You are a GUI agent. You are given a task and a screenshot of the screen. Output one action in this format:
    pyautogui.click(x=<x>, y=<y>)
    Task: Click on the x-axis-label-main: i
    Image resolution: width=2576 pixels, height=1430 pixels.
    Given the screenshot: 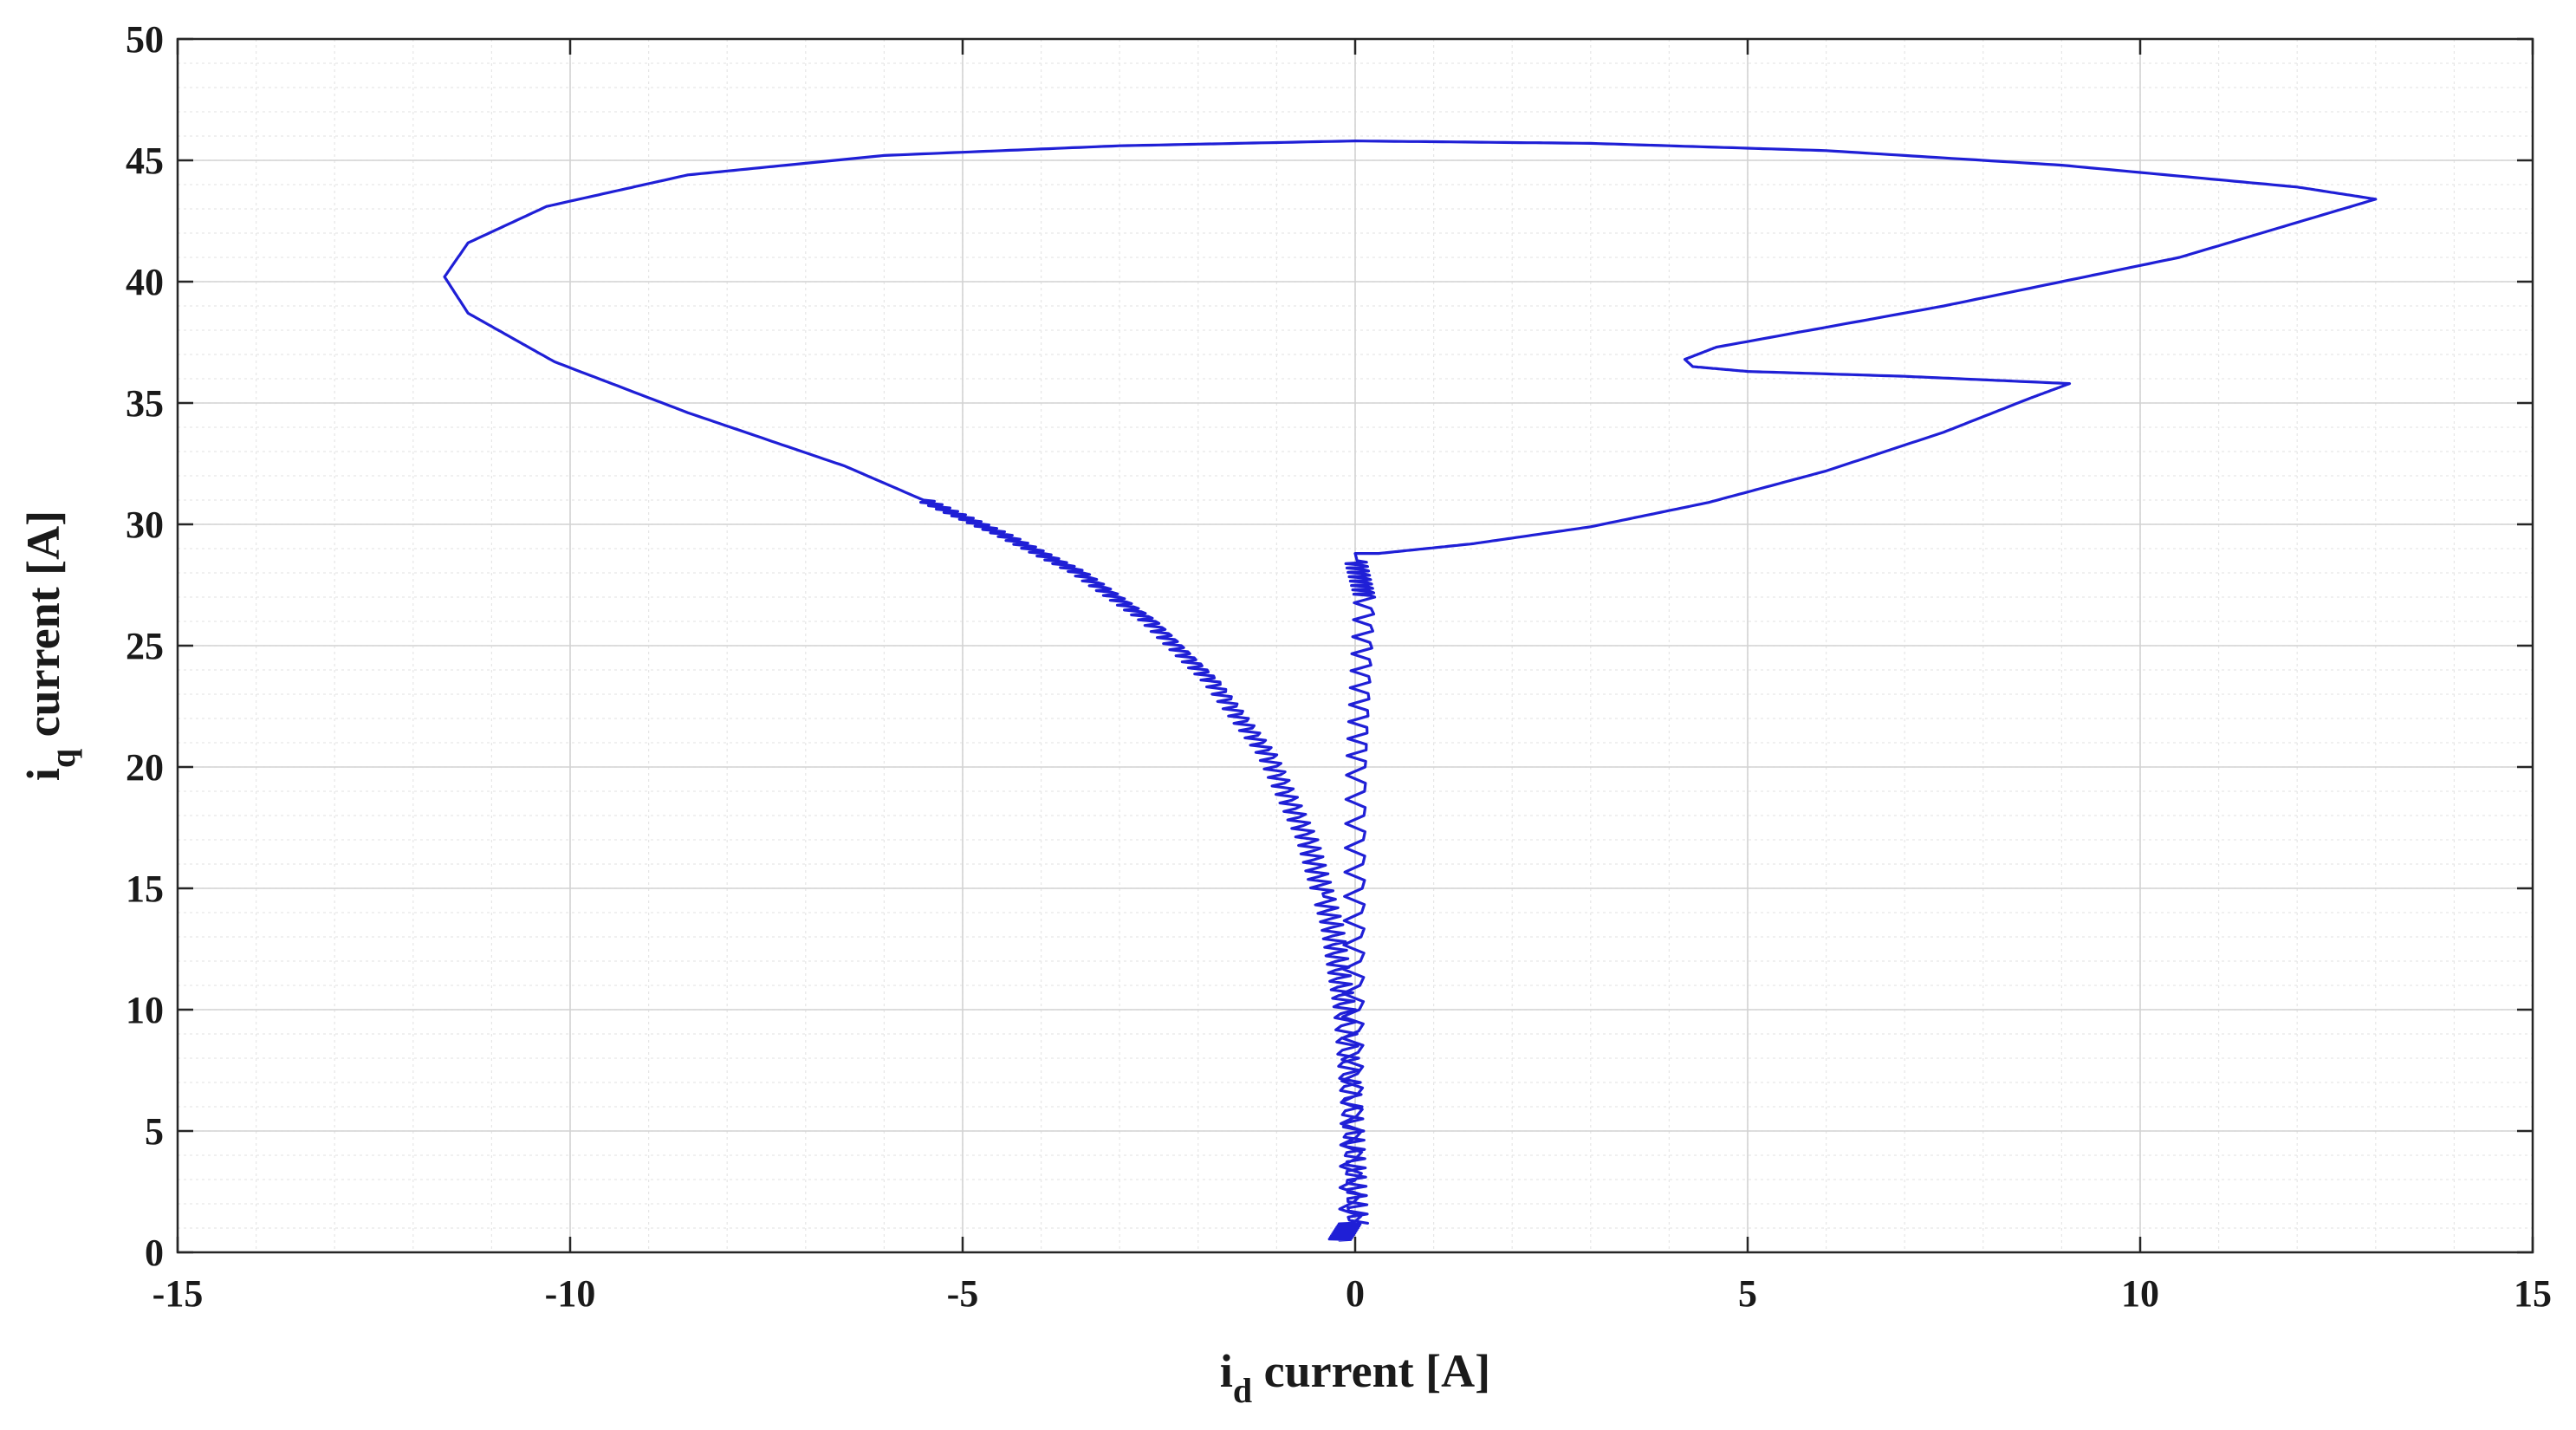 What is the action you would take?
    pyautogui.click(x=1227, y=1371)
    